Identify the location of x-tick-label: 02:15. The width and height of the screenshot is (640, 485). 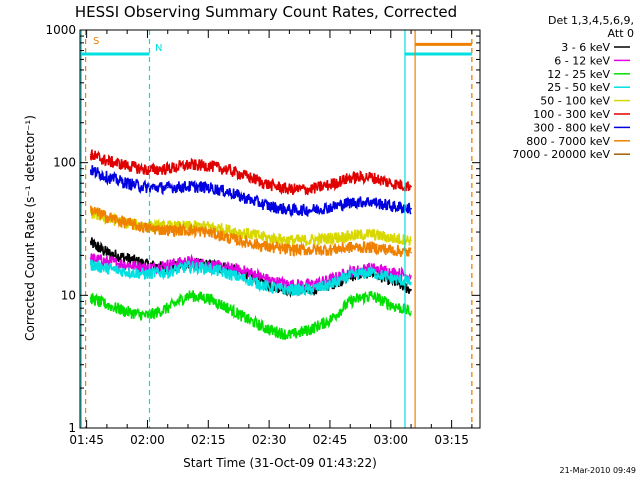
(208, 440).